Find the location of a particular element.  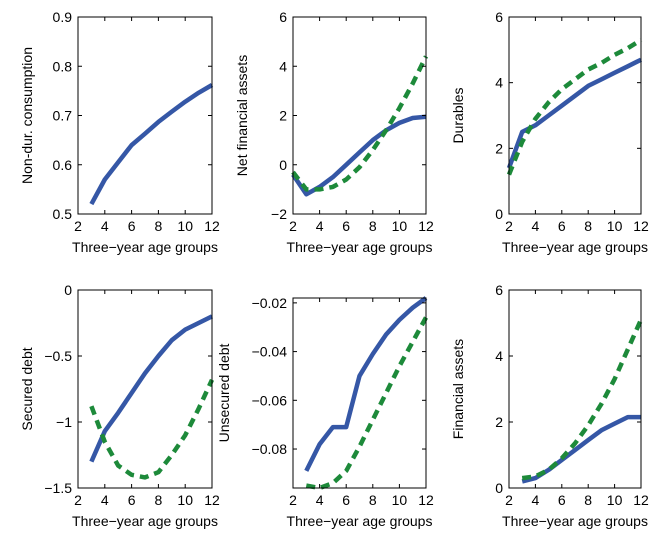

y-tick-label: 0.6 is located at coordinates (63, 165).